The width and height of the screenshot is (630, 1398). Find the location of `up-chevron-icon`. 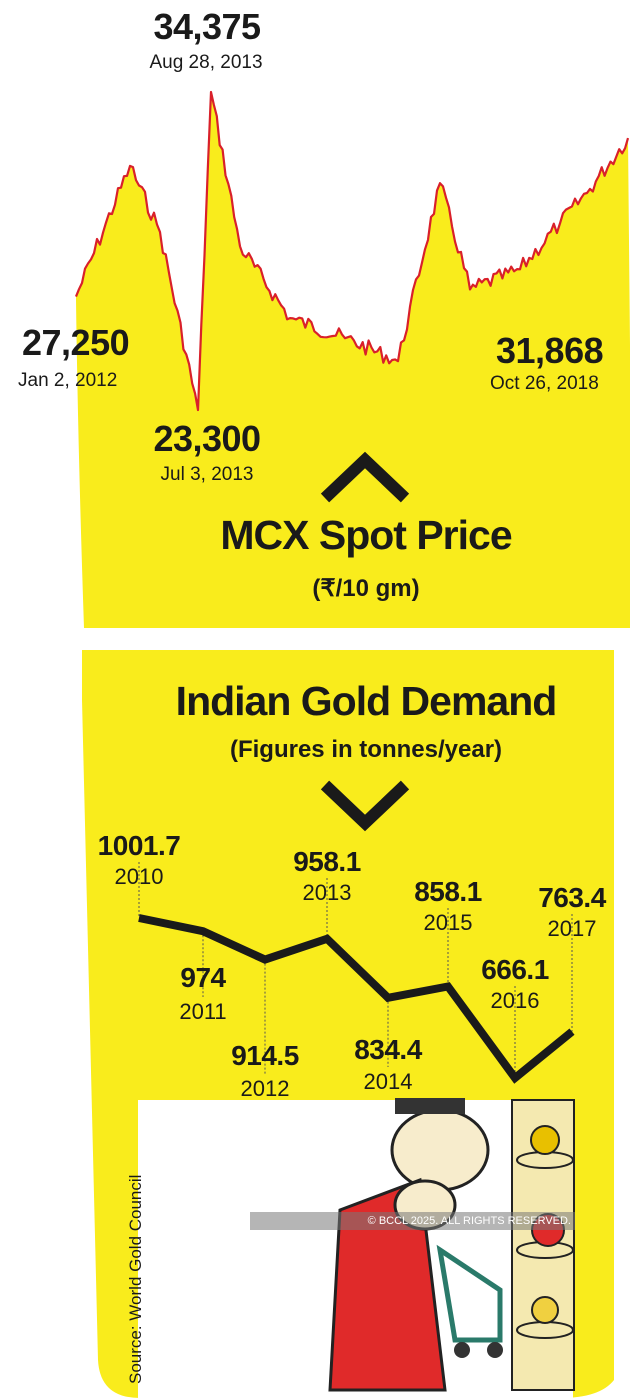

up-chevron-icon is located at coordinates (365, 477).